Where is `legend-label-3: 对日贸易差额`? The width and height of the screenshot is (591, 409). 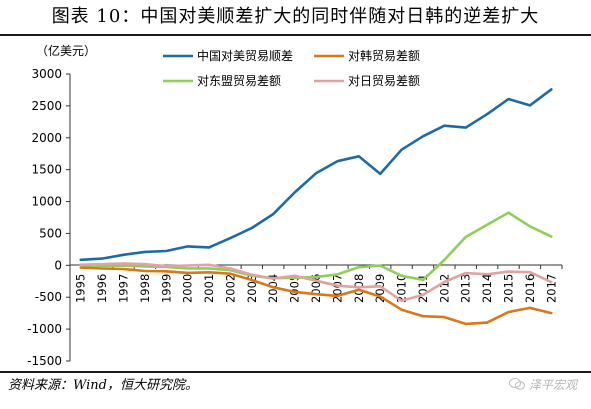 legend-label-3: 对日贸易差额 is located at coordinates (384, 81).